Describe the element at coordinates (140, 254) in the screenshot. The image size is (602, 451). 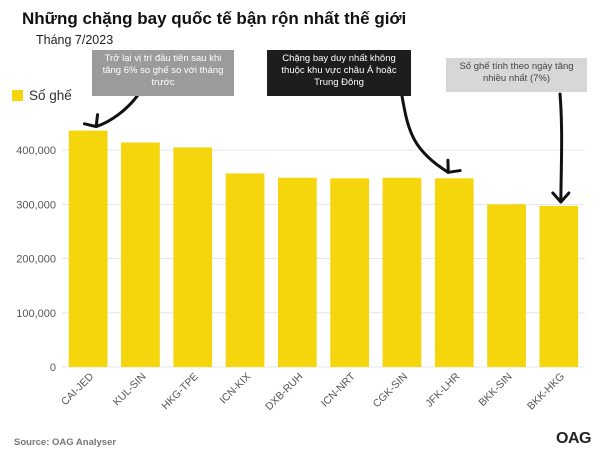
I see `bar-kul-sin` at that location.